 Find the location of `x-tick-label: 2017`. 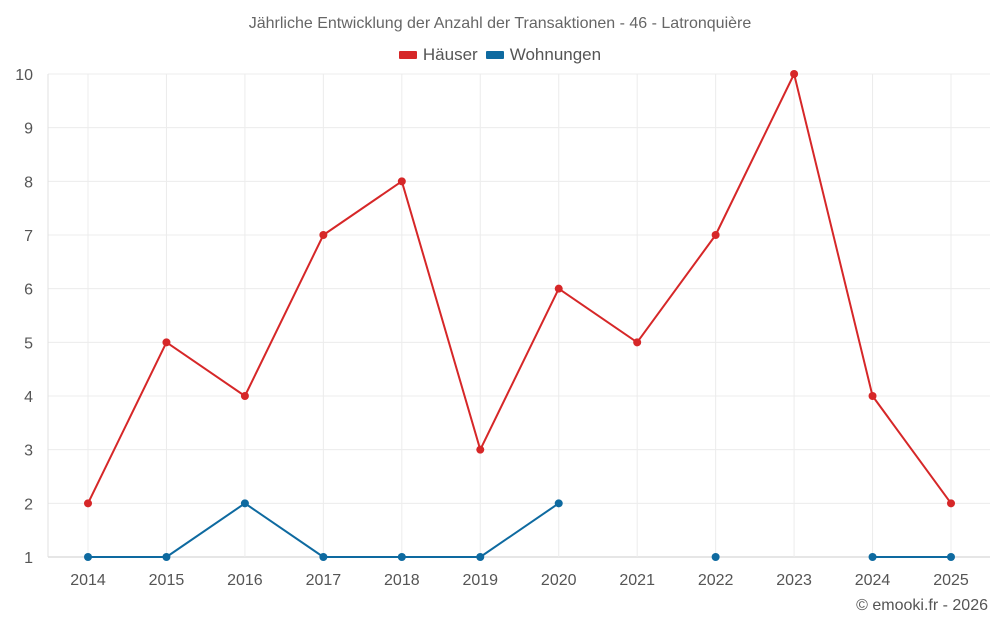

x-tick-label: 2017 is located at coordinates (324, 580).